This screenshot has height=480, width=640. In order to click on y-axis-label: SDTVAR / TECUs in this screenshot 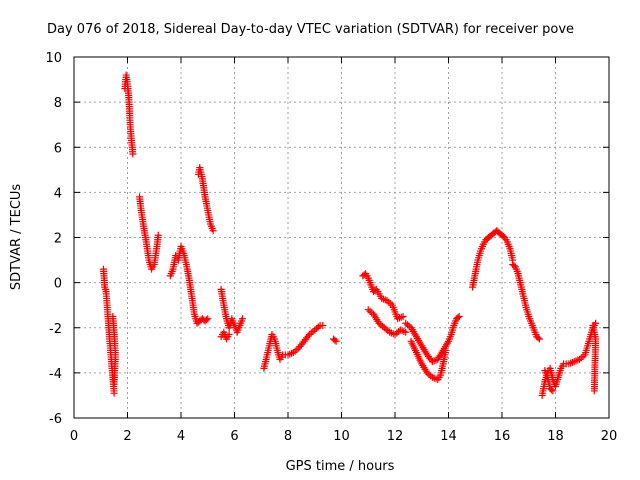, I will do `click(16, 237)`.